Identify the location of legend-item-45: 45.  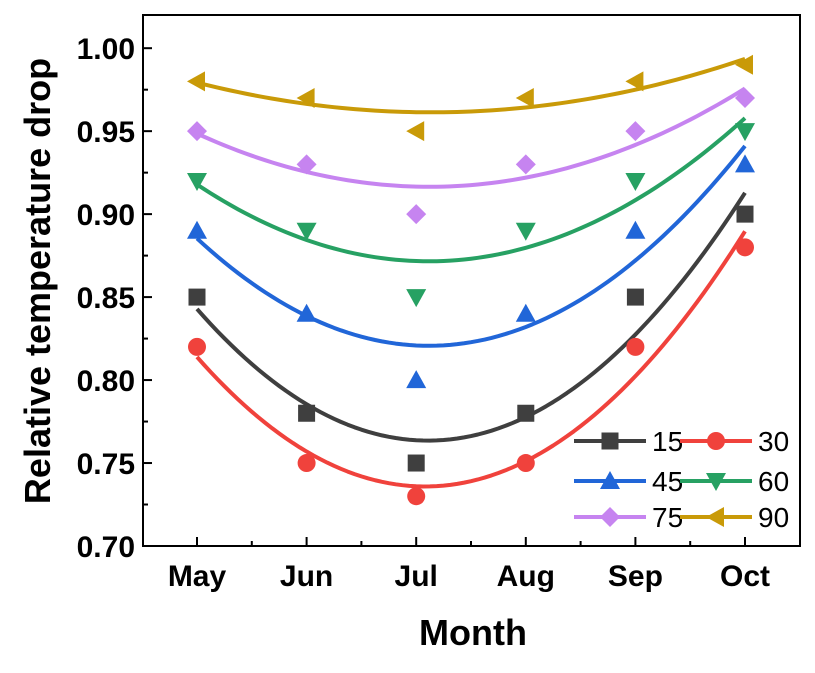
(628, 481).